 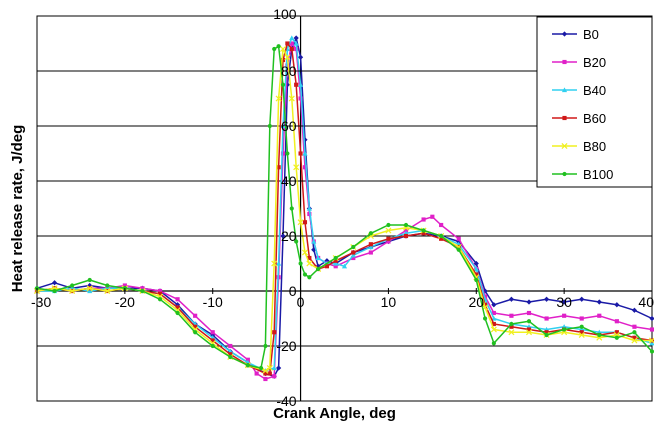 What do you see at coordinates (289, 236) in the screenshot?
I see `y-tick-label: 20` at bounding box center [289, 236].